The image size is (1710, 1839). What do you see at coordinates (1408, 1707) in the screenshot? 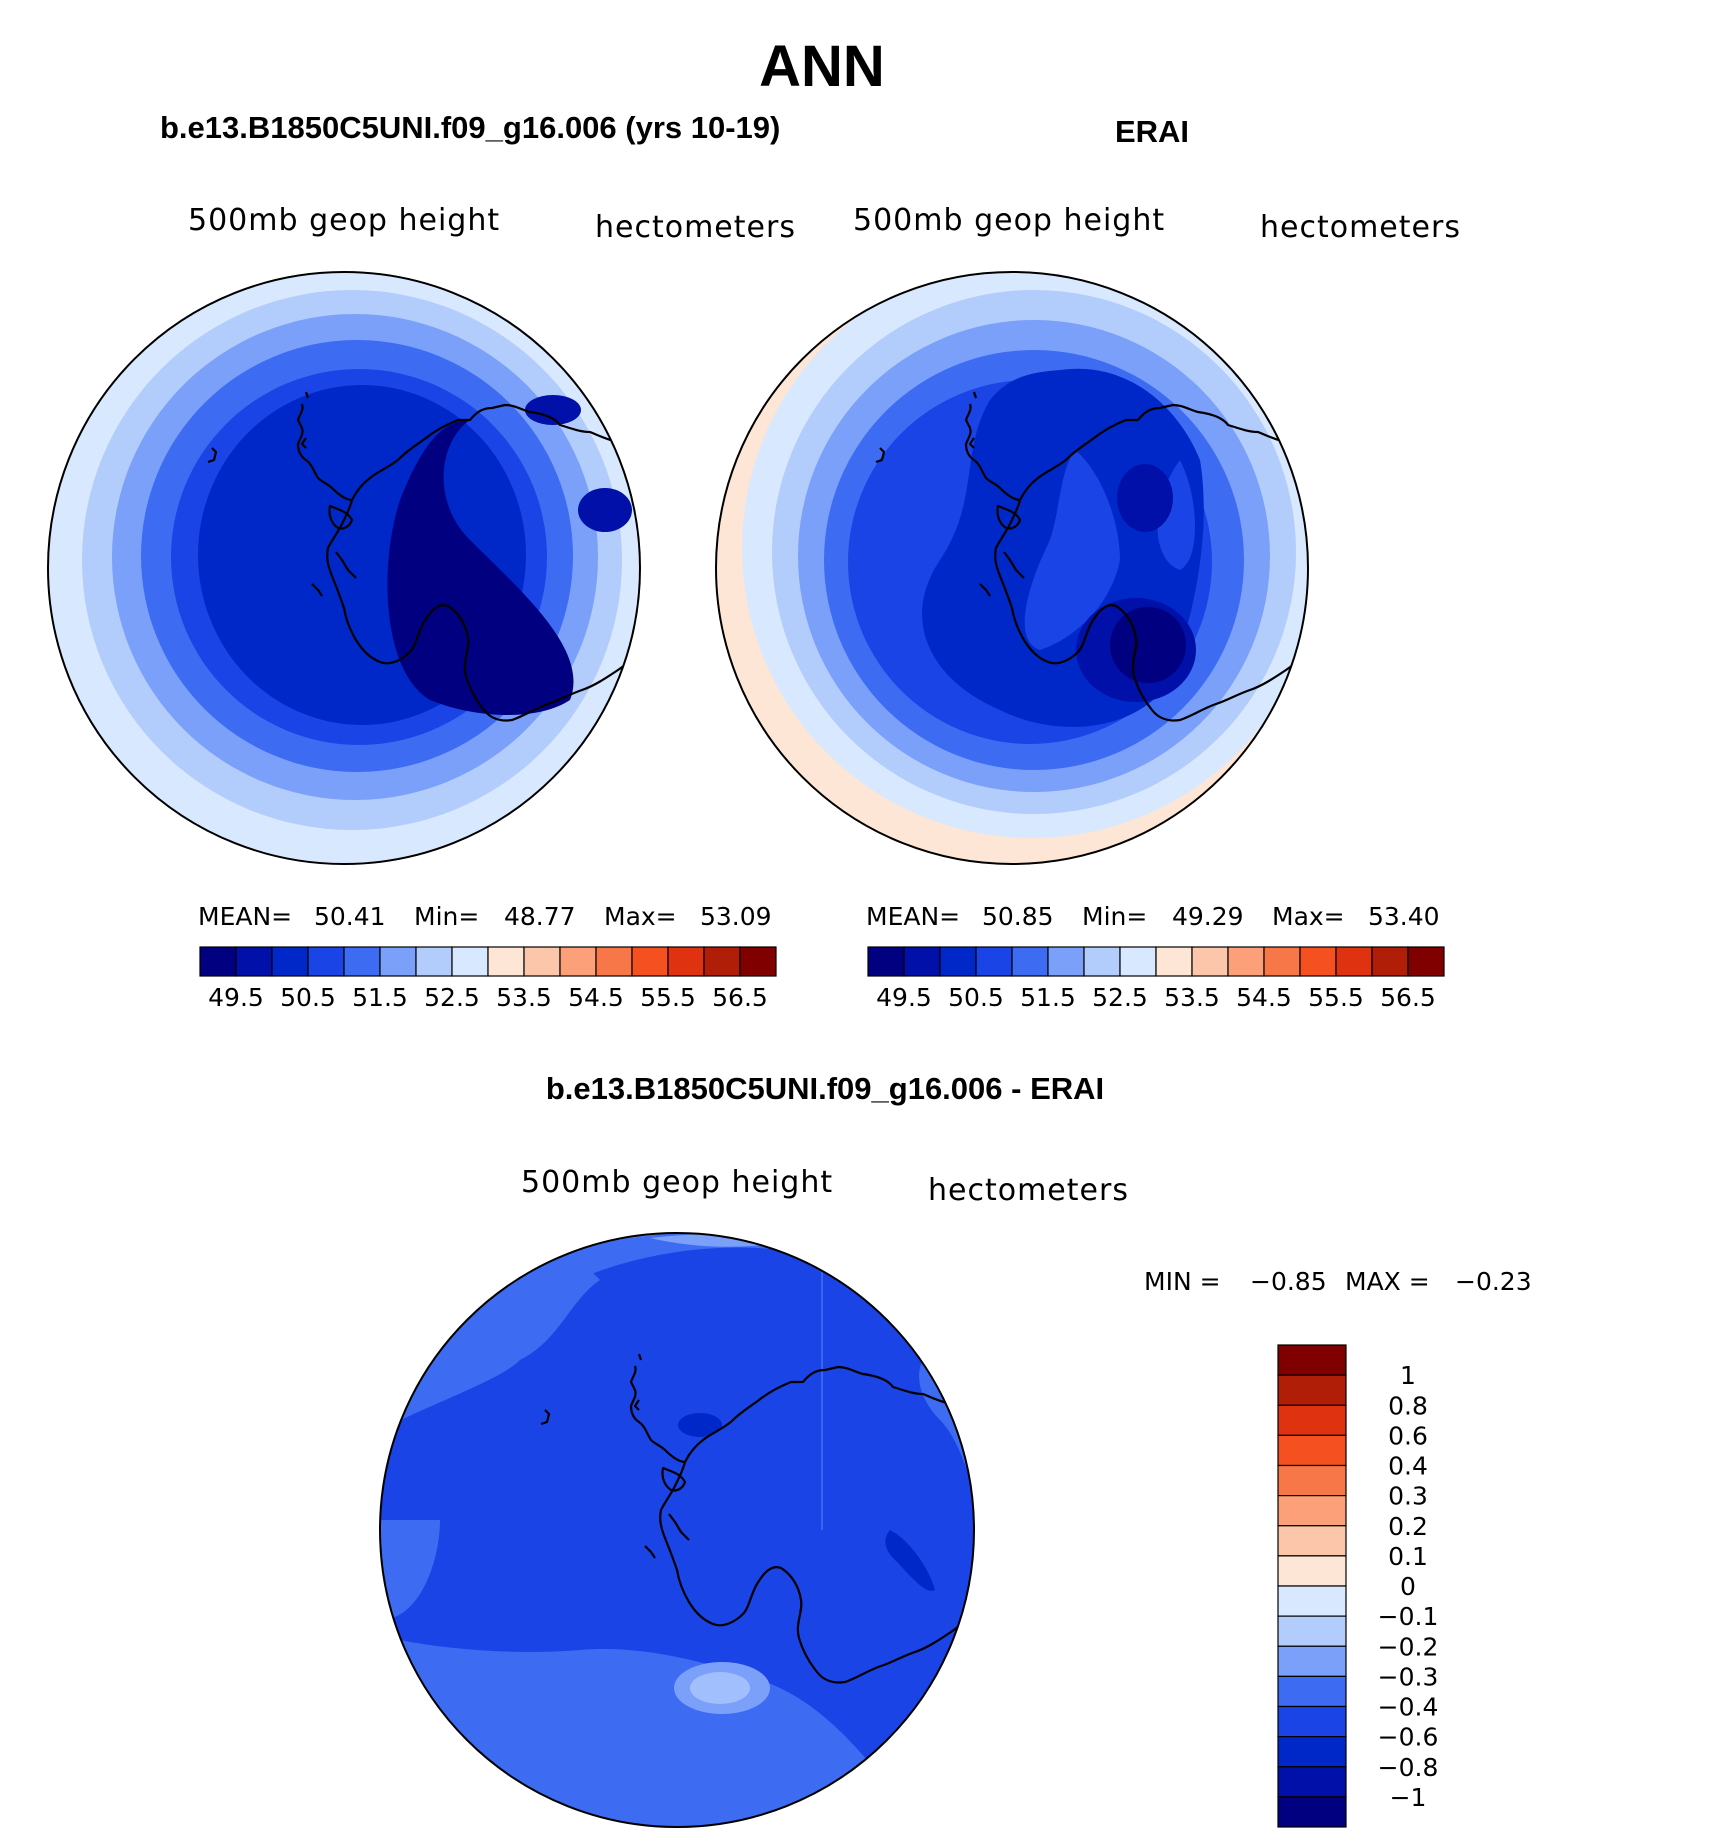
I see `colorbar-tick-label: −0.4` at bounding box center [1408, 1707].